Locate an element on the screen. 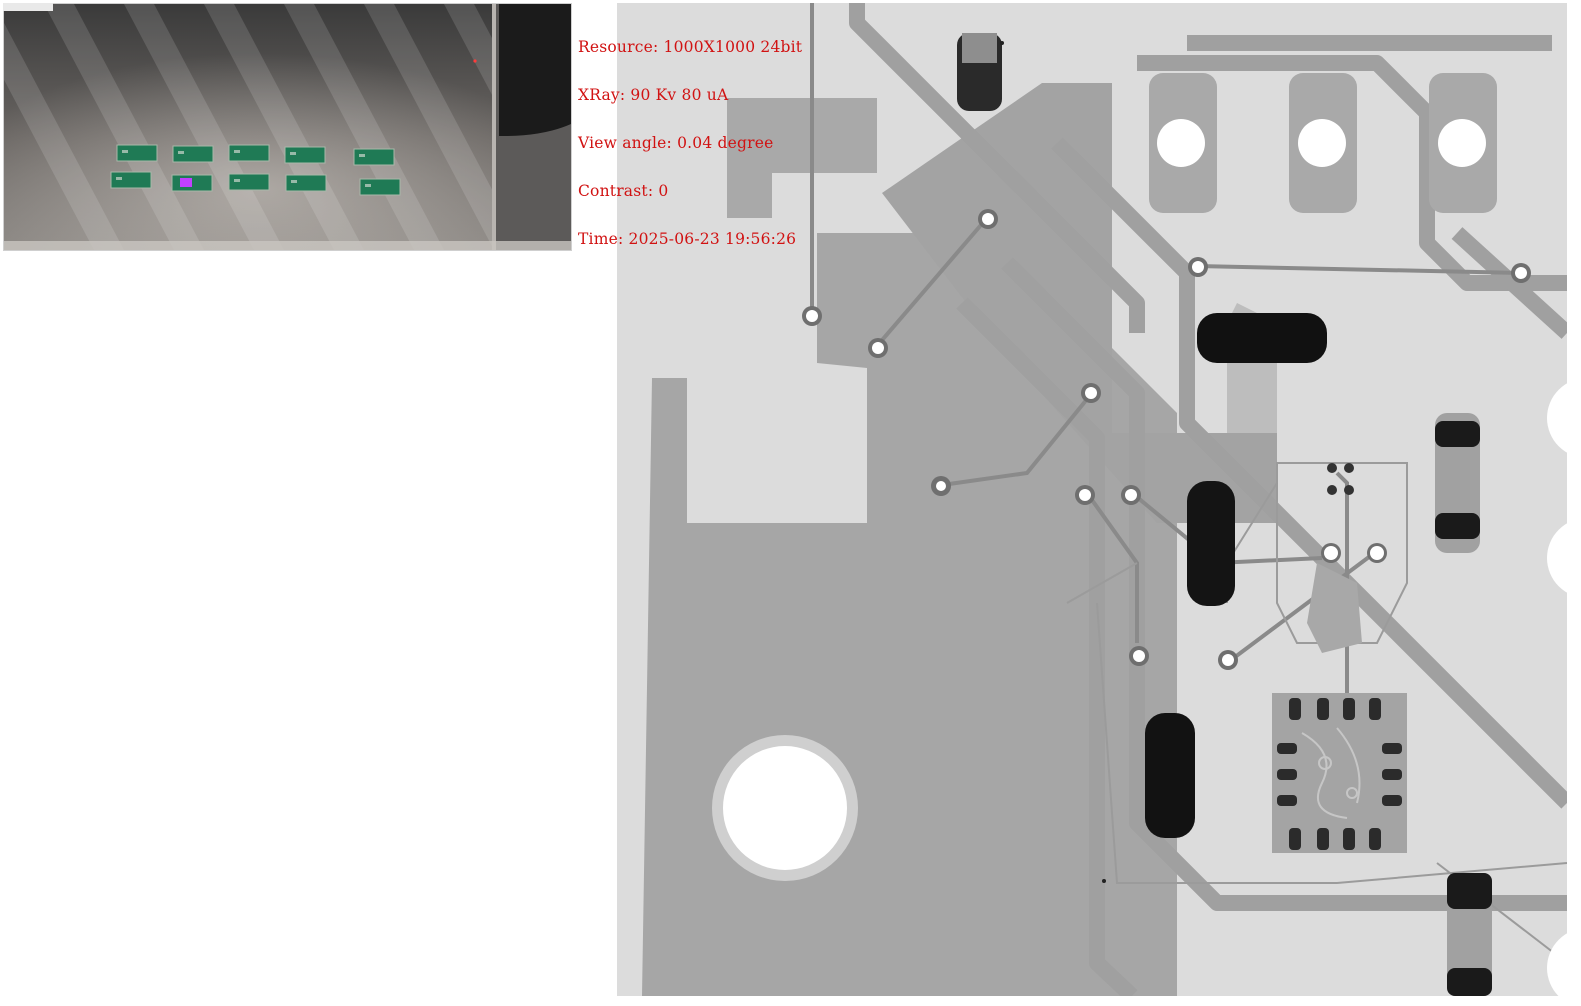  board-grid is located at coordinates (255, 170).